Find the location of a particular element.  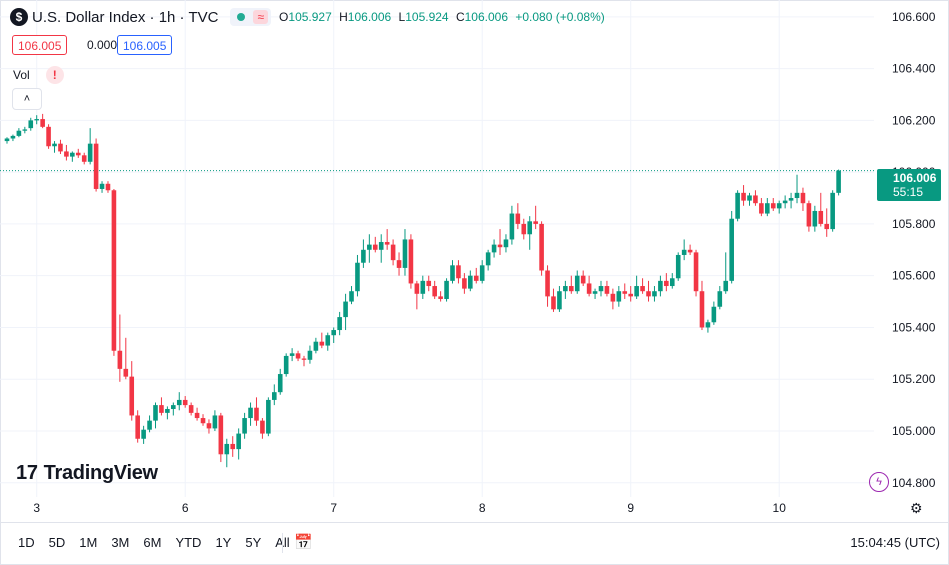

range-ytd-button: YTD is located at coordinates (188, 542).